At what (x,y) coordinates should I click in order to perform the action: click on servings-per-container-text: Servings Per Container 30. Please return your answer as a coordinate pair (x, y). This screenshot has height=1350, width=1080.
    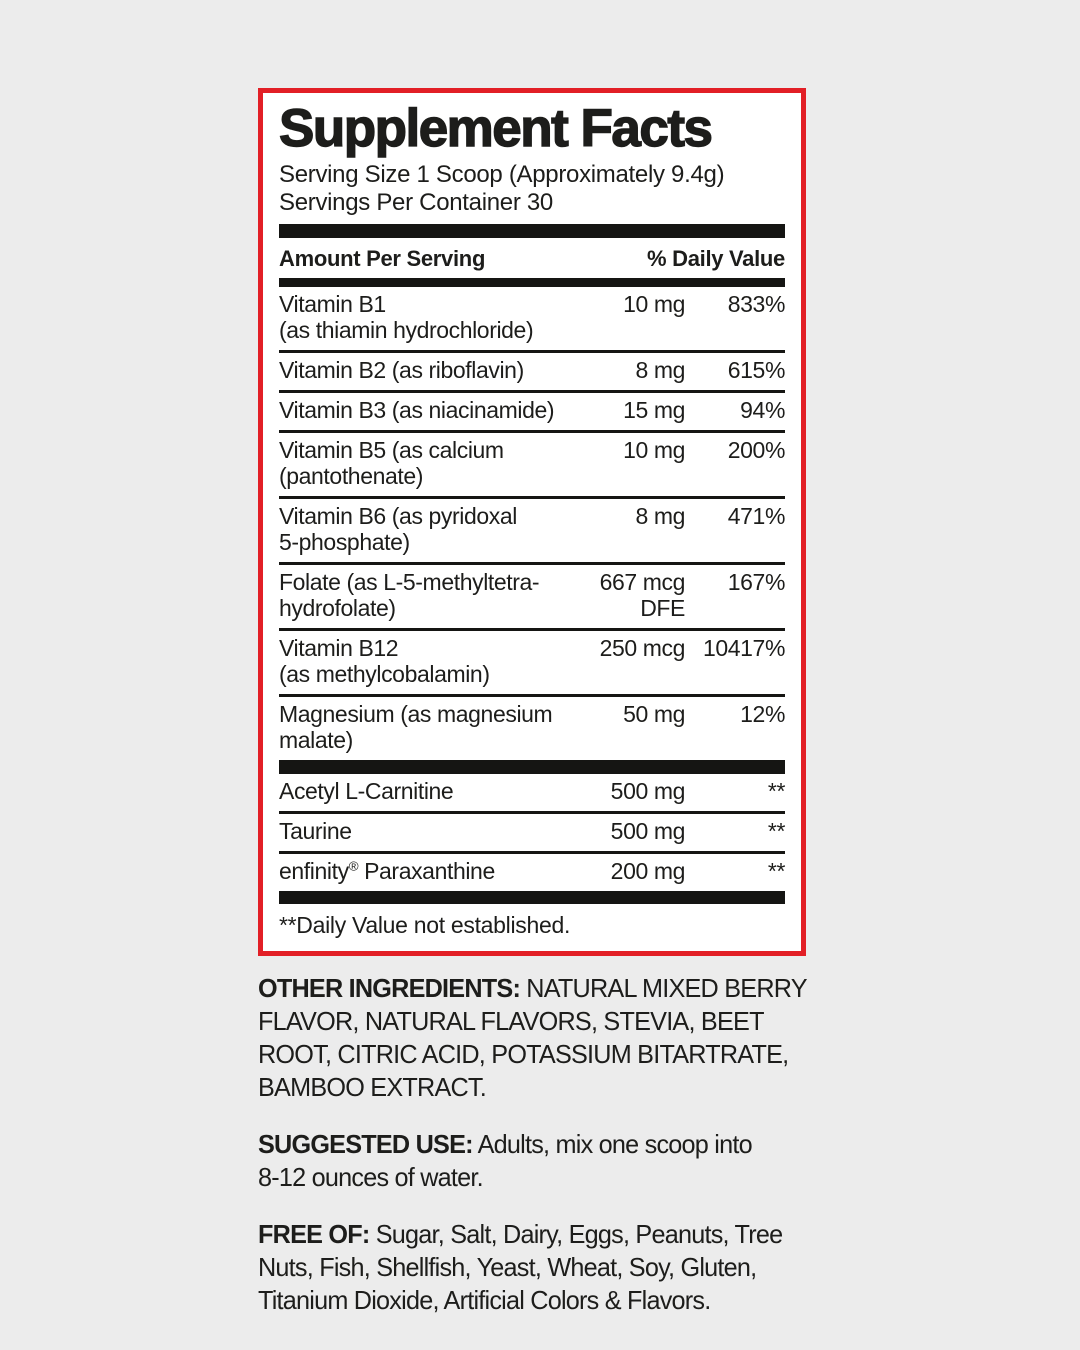
    Looking at the image, I should click on (416, 203).